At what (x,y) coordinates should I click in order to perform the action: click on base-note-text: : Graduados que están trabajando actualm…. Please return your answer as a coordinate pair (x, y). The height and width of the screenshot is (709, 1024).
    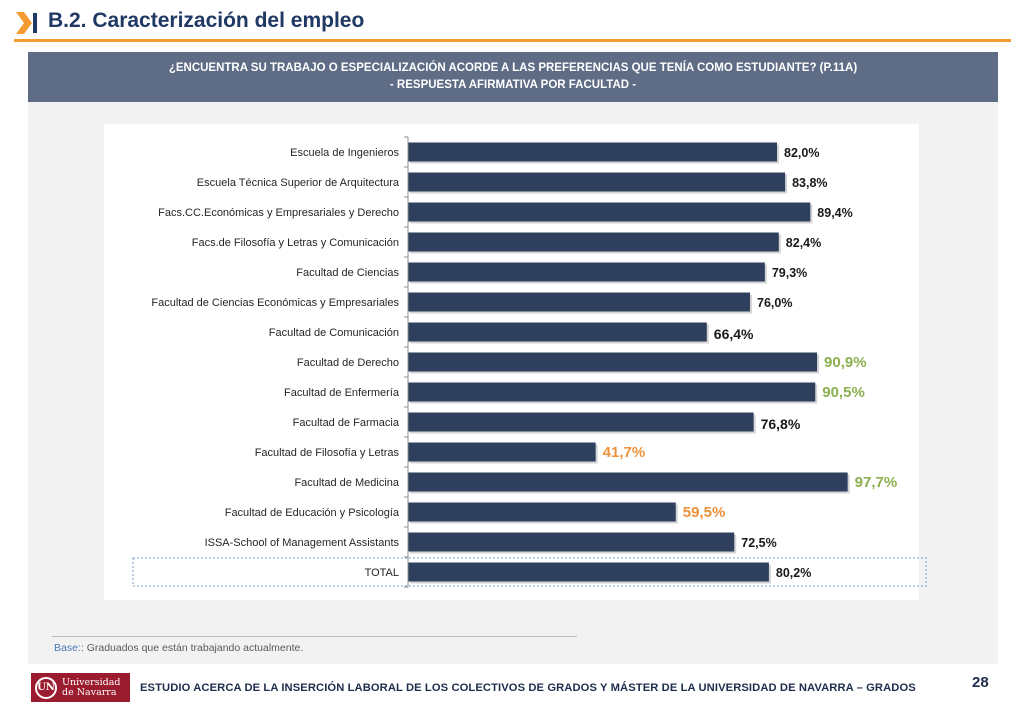
    Looking at the image, I should click on (192, 648).